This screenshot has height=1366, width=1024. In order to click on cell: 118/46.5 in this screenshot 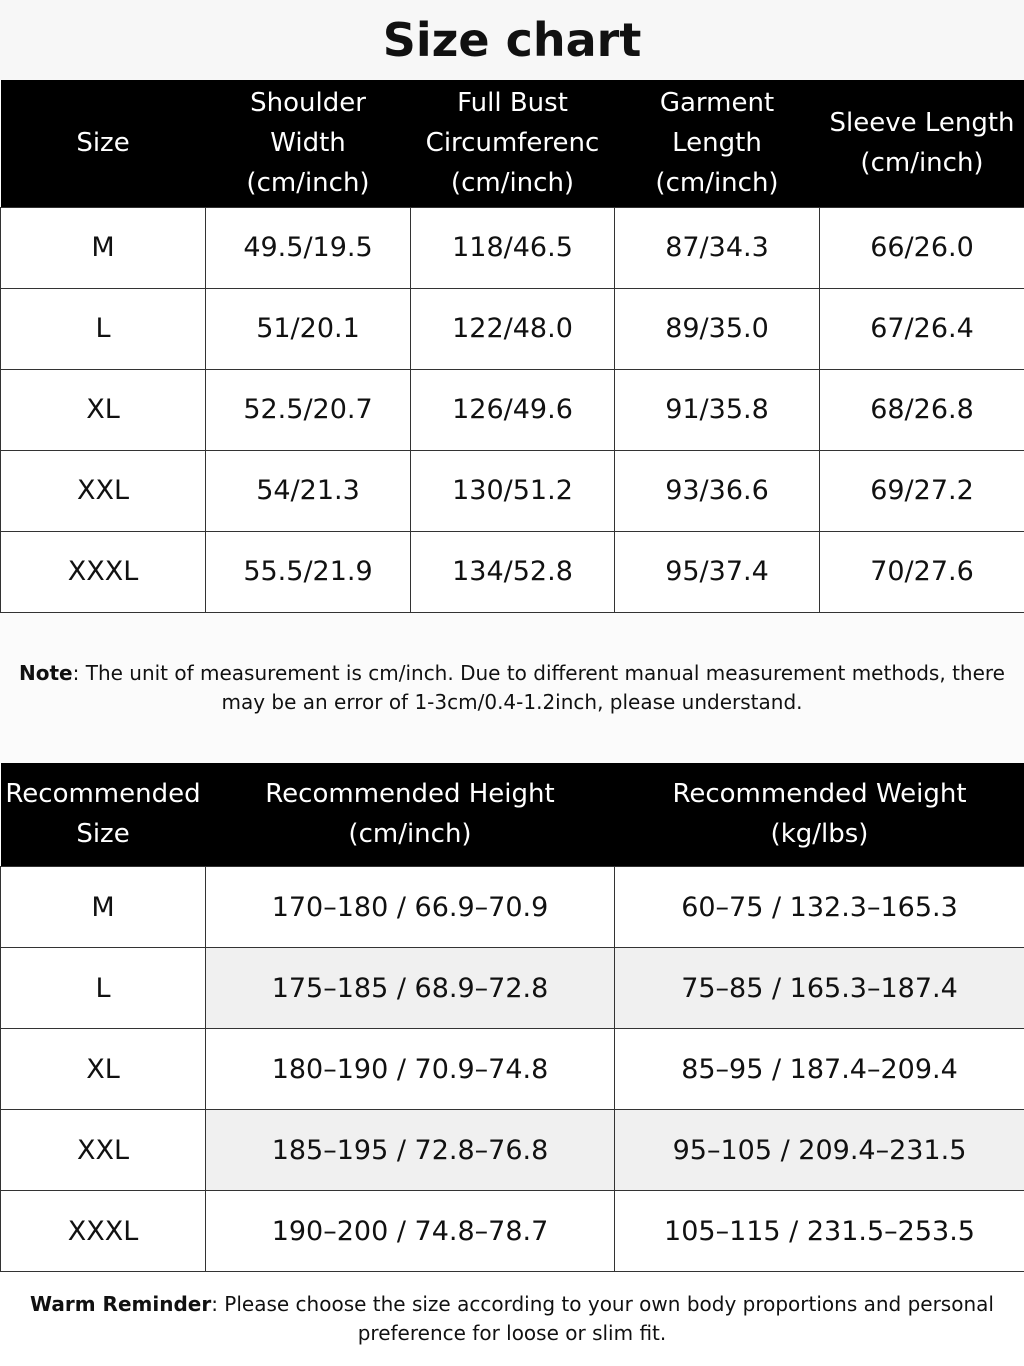, I will do `click(513, 247)`.